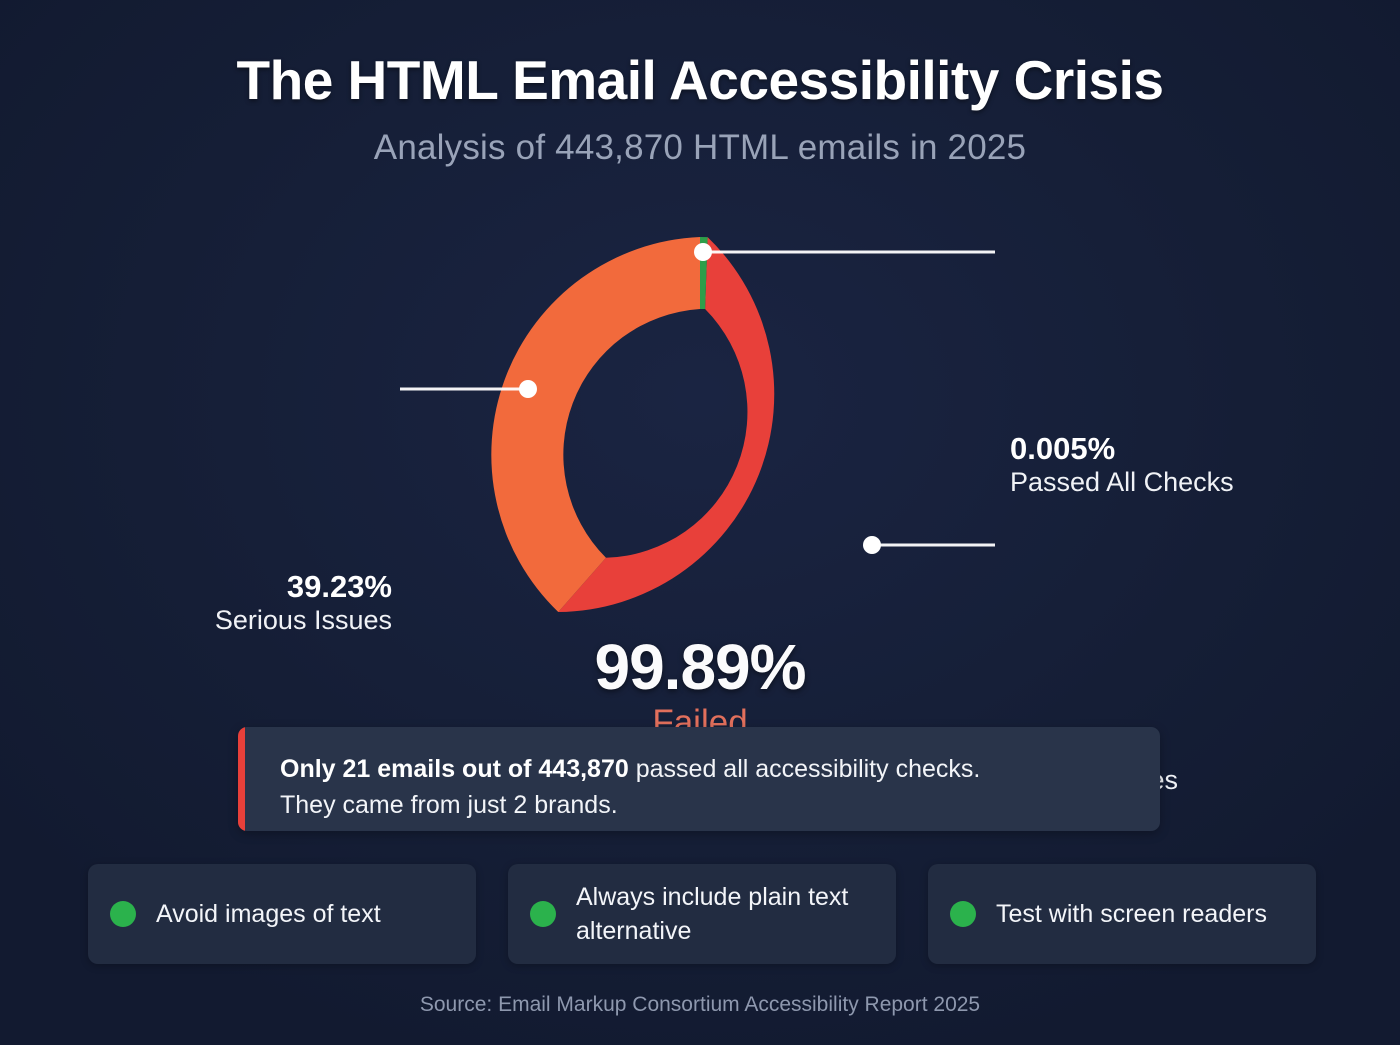 The height and width of the screenshot is (1045, 1400). Describe the element at coordinates (872, 545) in the screenshot. I see `leader-dot-critical` at that location.